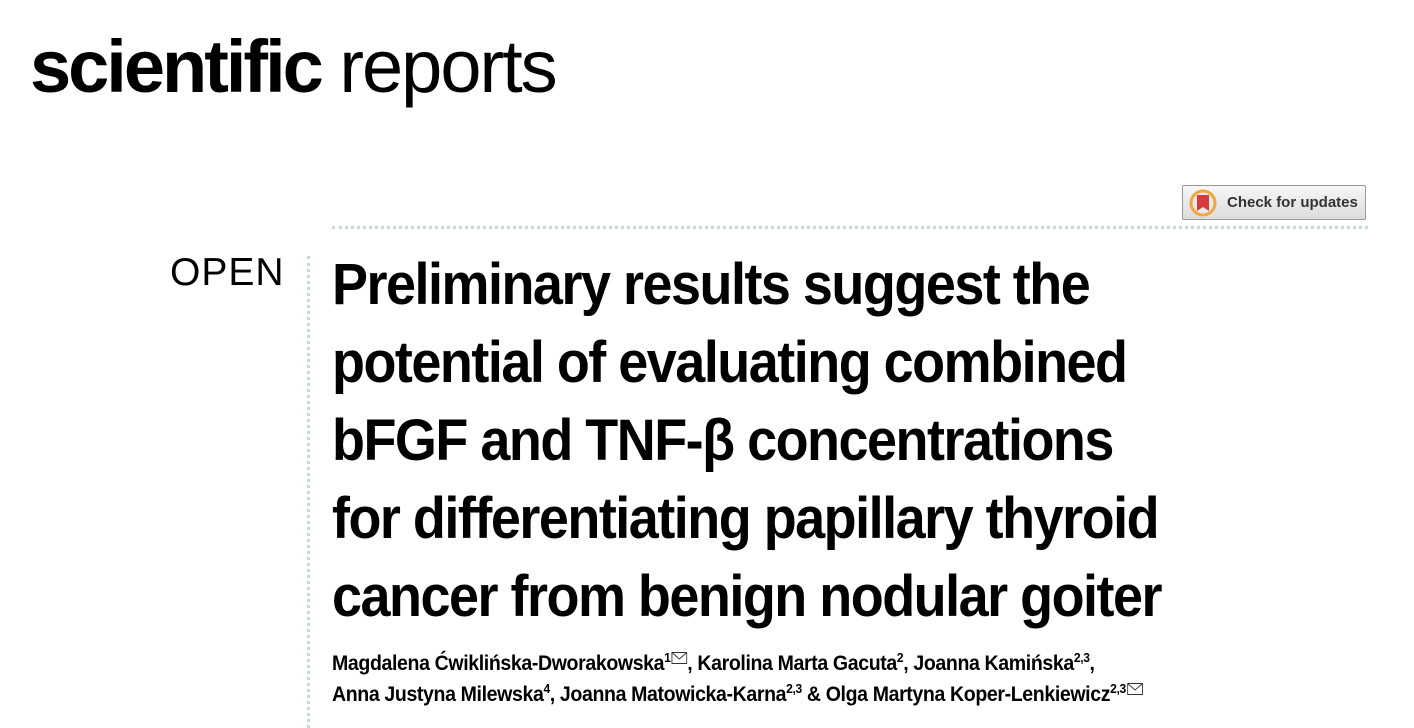 Image resolution: width=1414 pixels, height=728 pixels. I want to click on brand-bold: scientific, so click(177, 66).